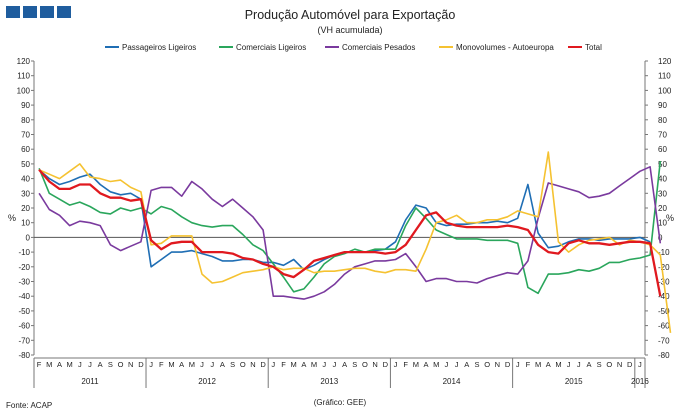 Image resolution: width=680 pixels, height=417 pixels. What do you see at coordinates (662, 208) in the screenshot?
I see `y-tick-label: 20` at bounding box center [662, 208].